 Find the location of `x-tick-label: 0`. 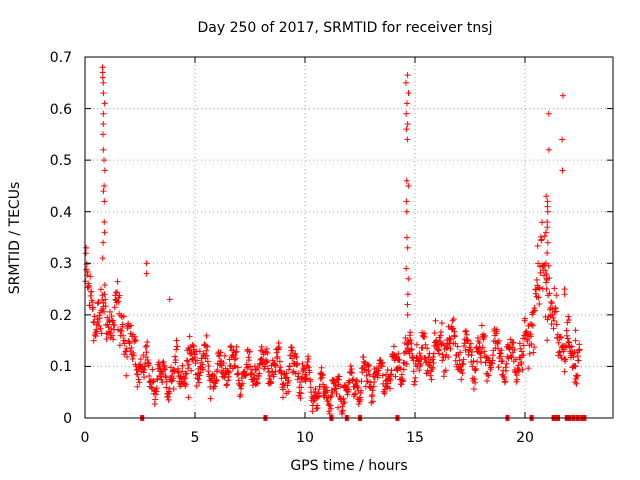

x-tick-label: 0 is located at coordinates (85, 438).